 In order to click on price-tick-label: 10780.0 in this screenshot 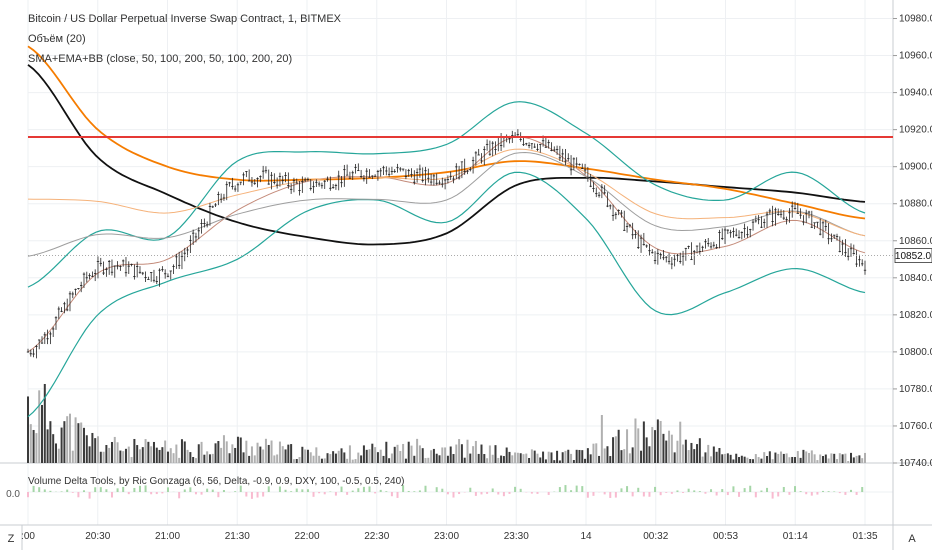, I will do `click(915, 389)`.